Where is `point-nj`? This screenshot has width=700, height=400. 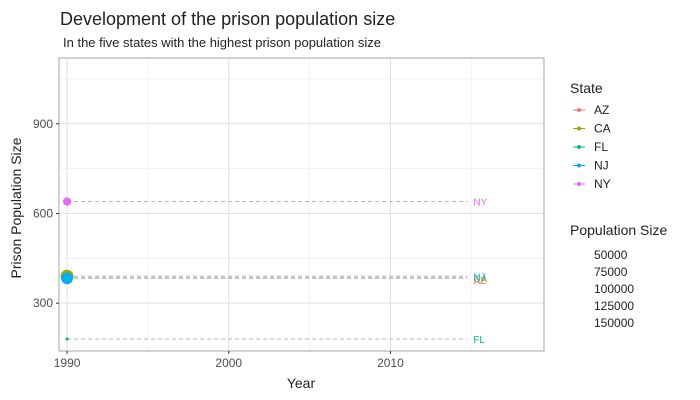 point-nj is located at coordinates (67, 278).